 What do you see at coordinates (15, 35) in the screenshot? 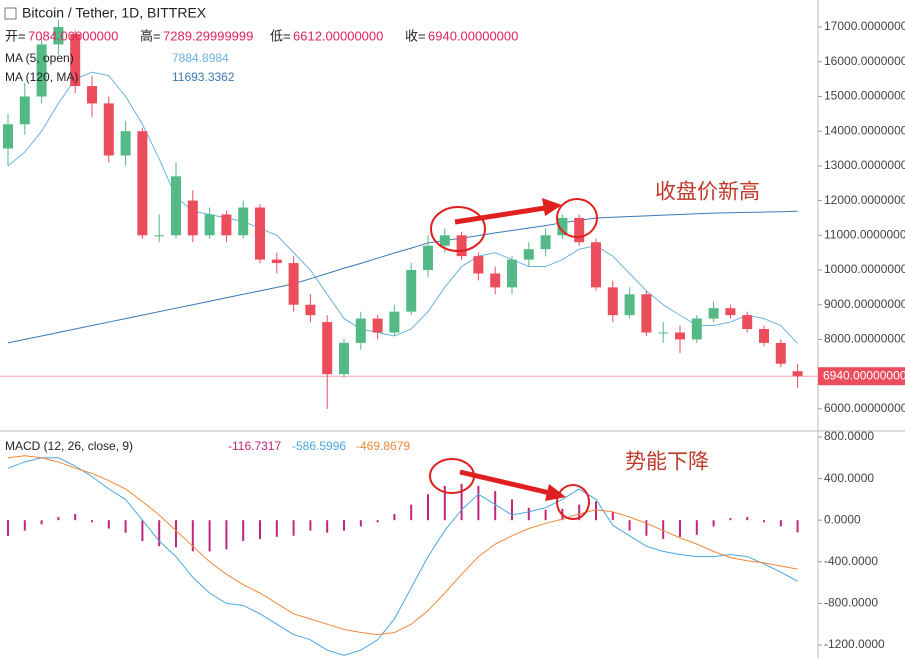
I see `ohlc-label: 开=` at bounding box center [15, 35].